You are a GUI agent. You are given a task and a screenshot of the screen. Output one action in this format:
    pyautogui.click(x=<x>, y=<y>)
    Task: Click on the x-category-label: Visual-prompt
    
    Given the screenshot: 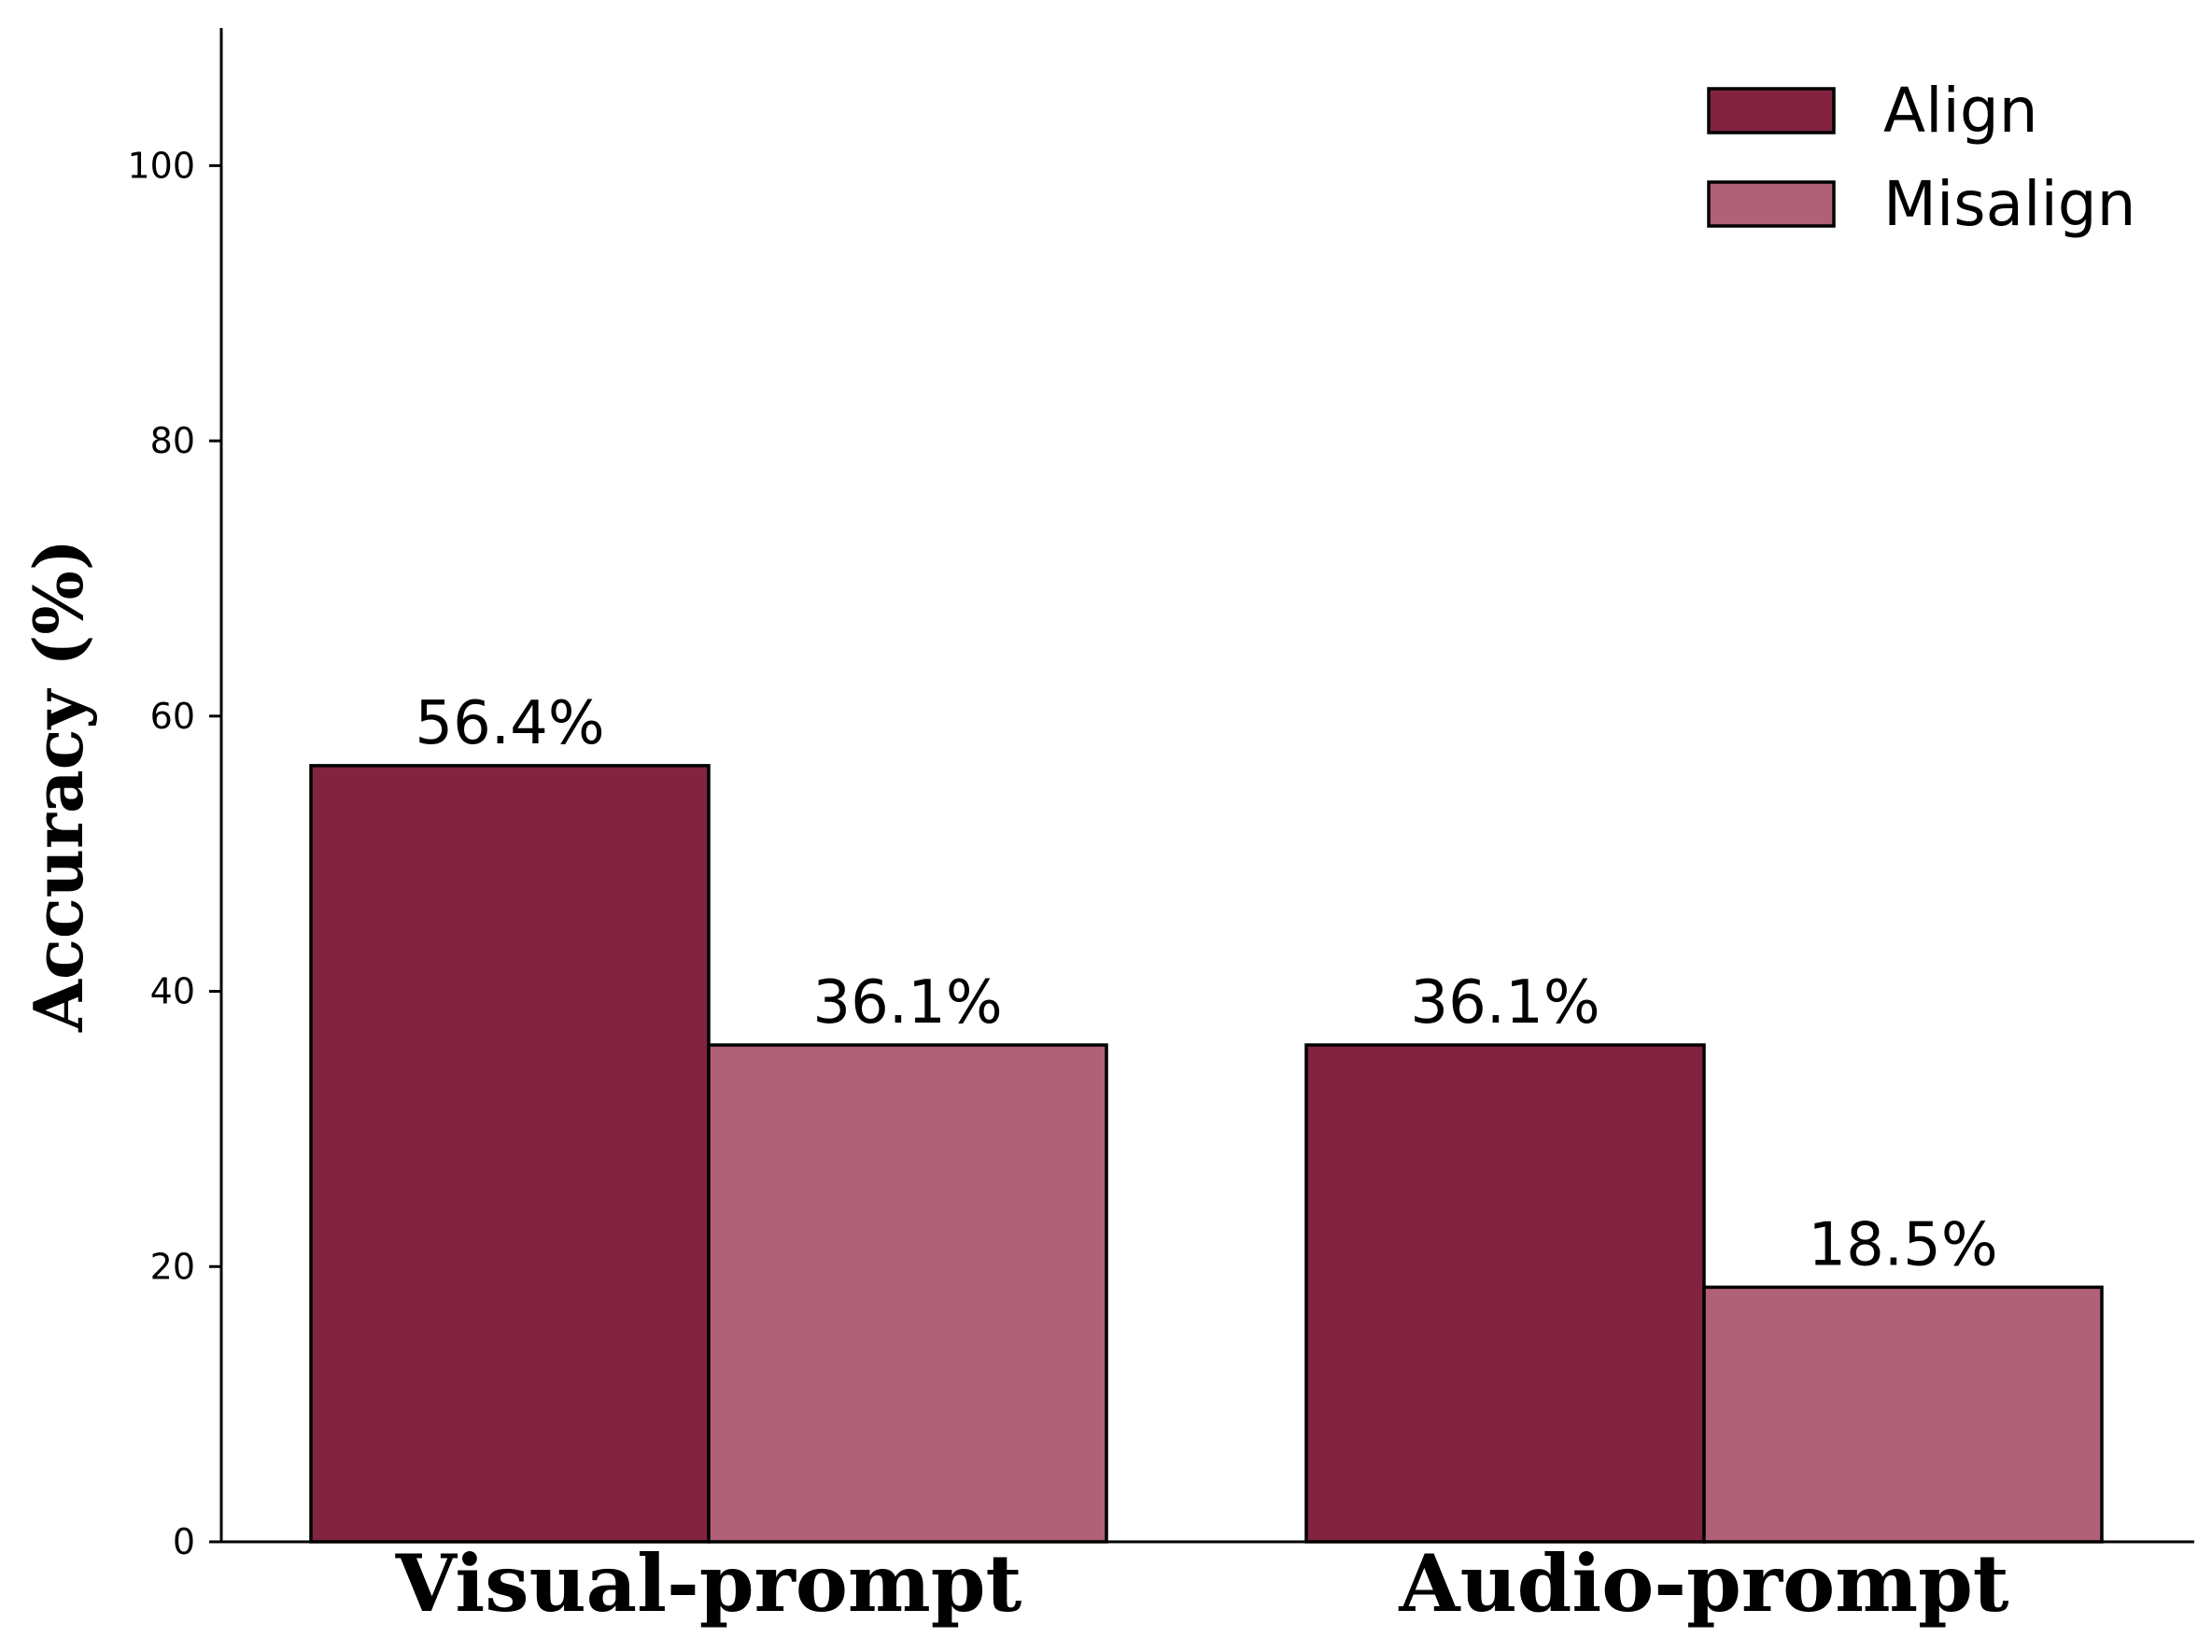 What is the action you would take?
    pyautogui.click(x=708, y=1583)
    